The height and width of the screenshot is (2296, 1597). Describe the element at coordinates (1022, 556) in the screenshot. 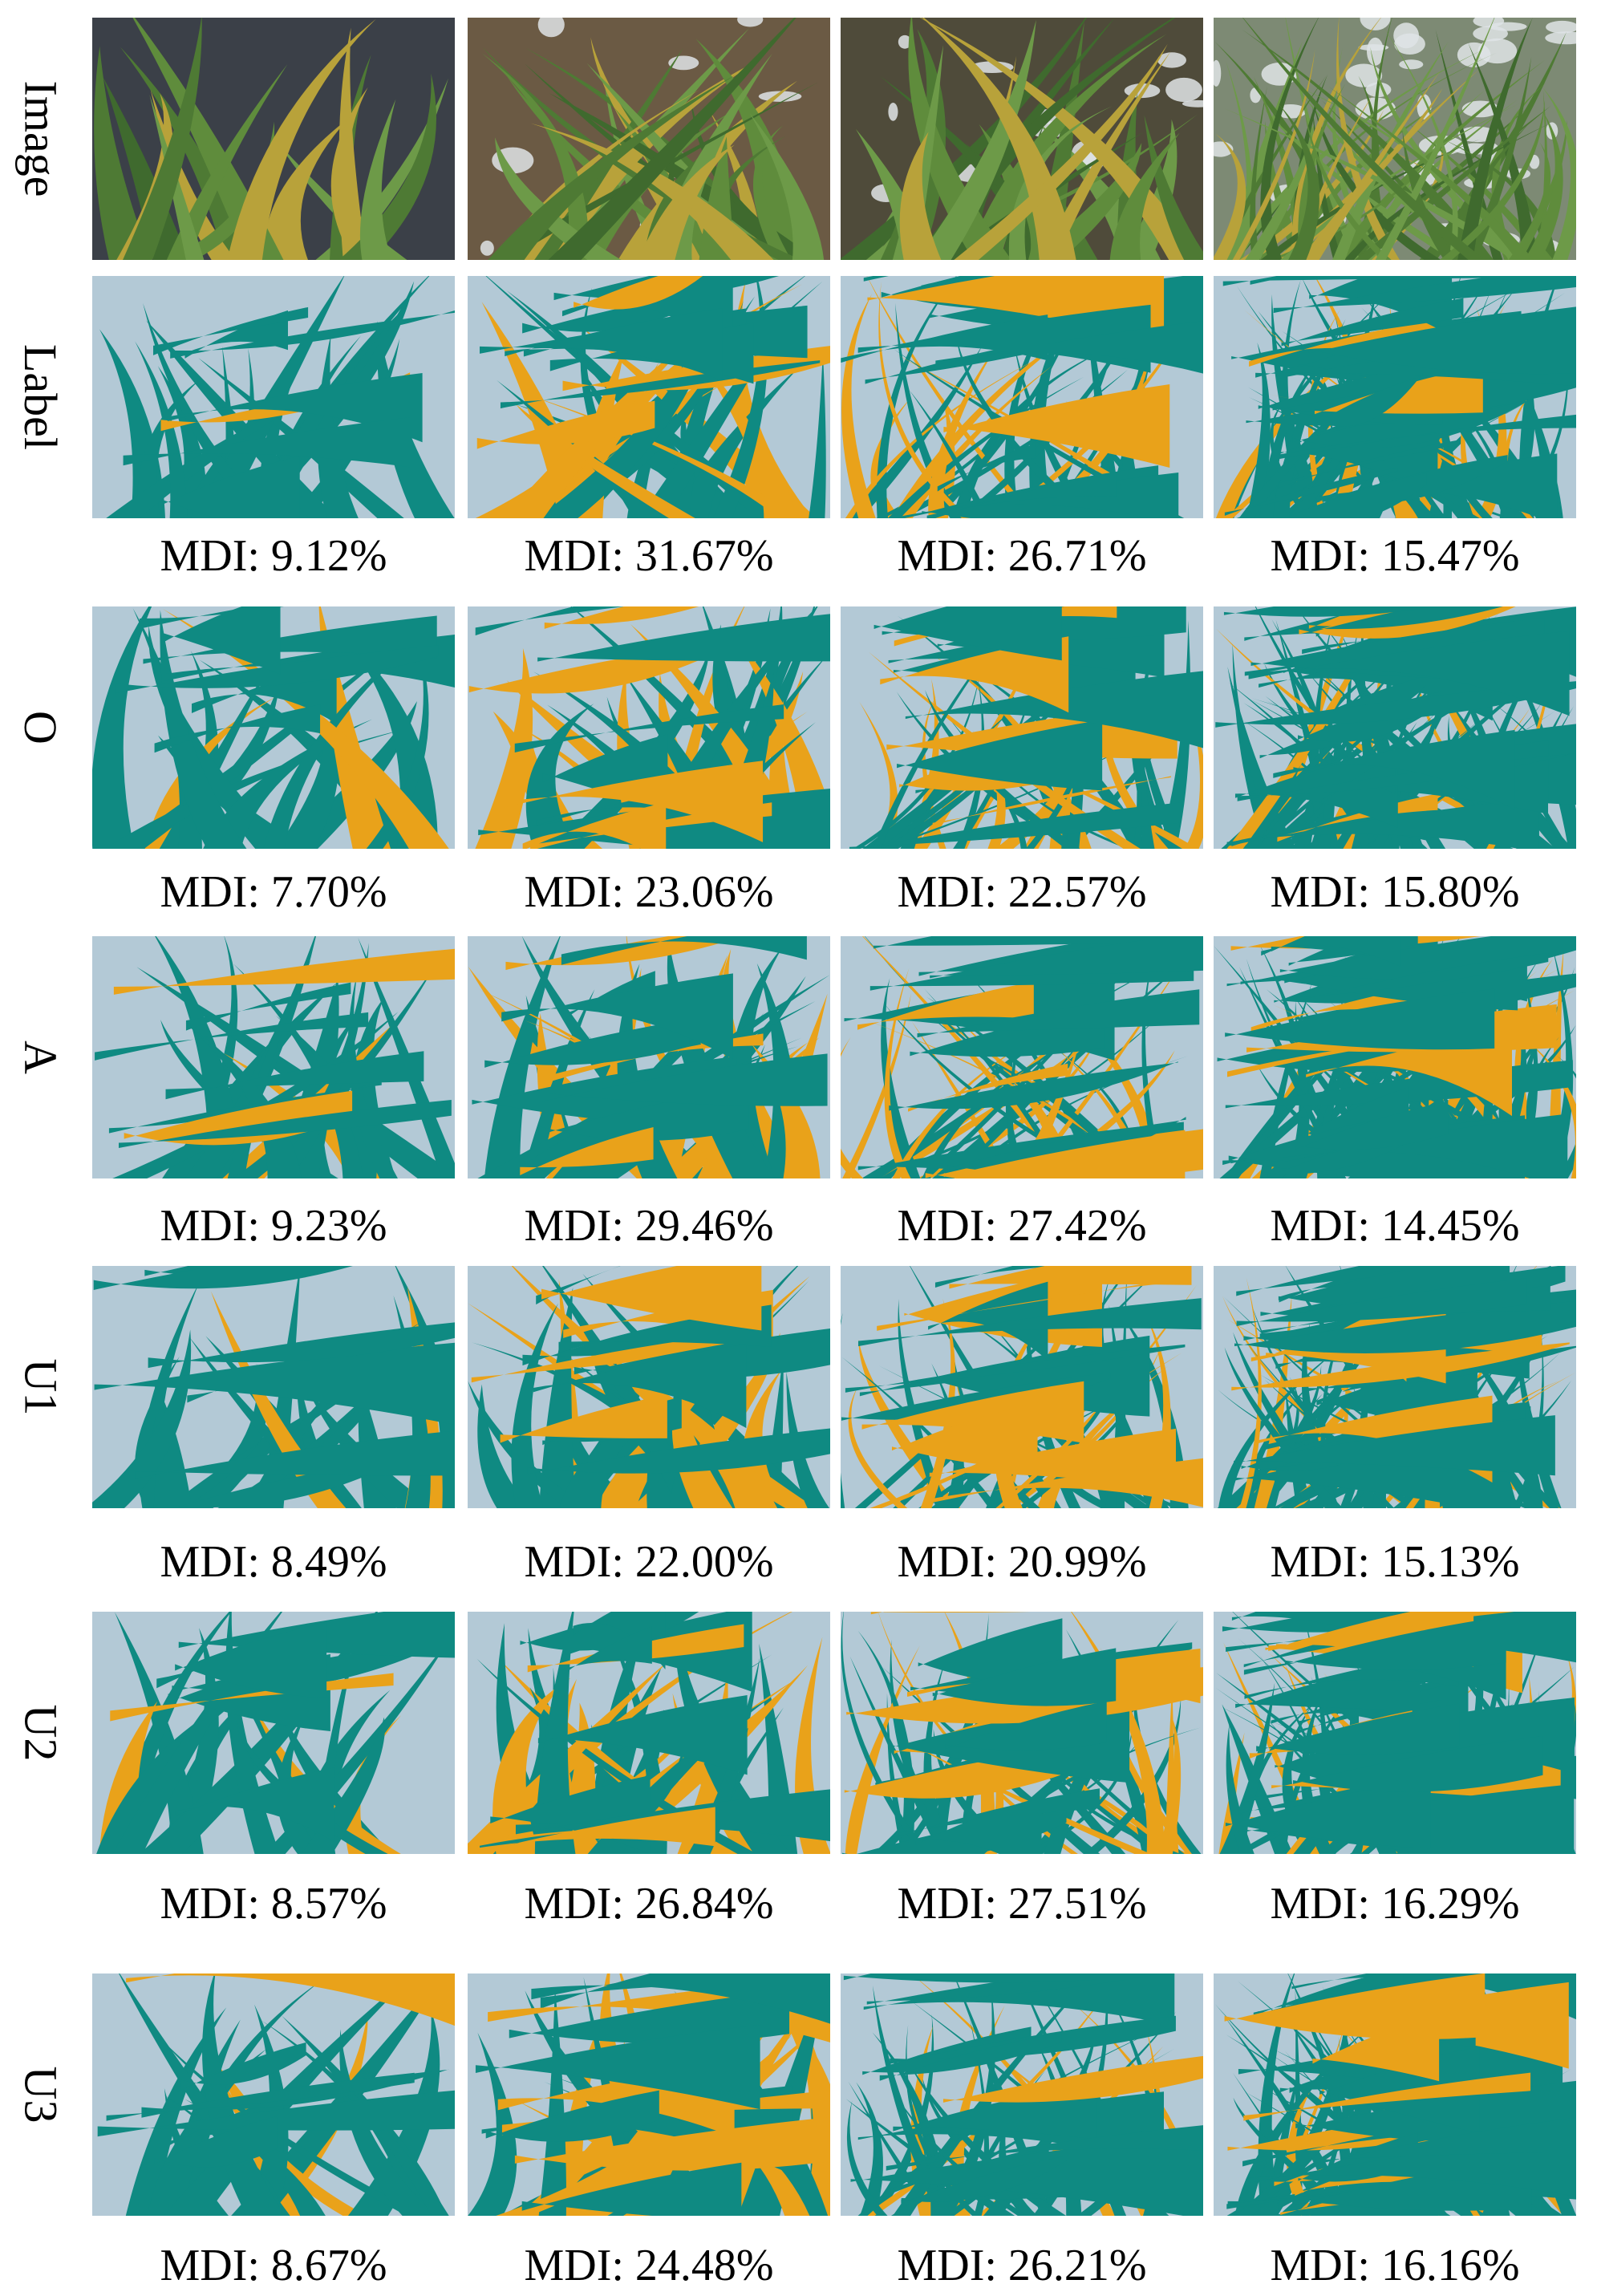

I see `mdi-caption: MDI: 26.71%` at that location.